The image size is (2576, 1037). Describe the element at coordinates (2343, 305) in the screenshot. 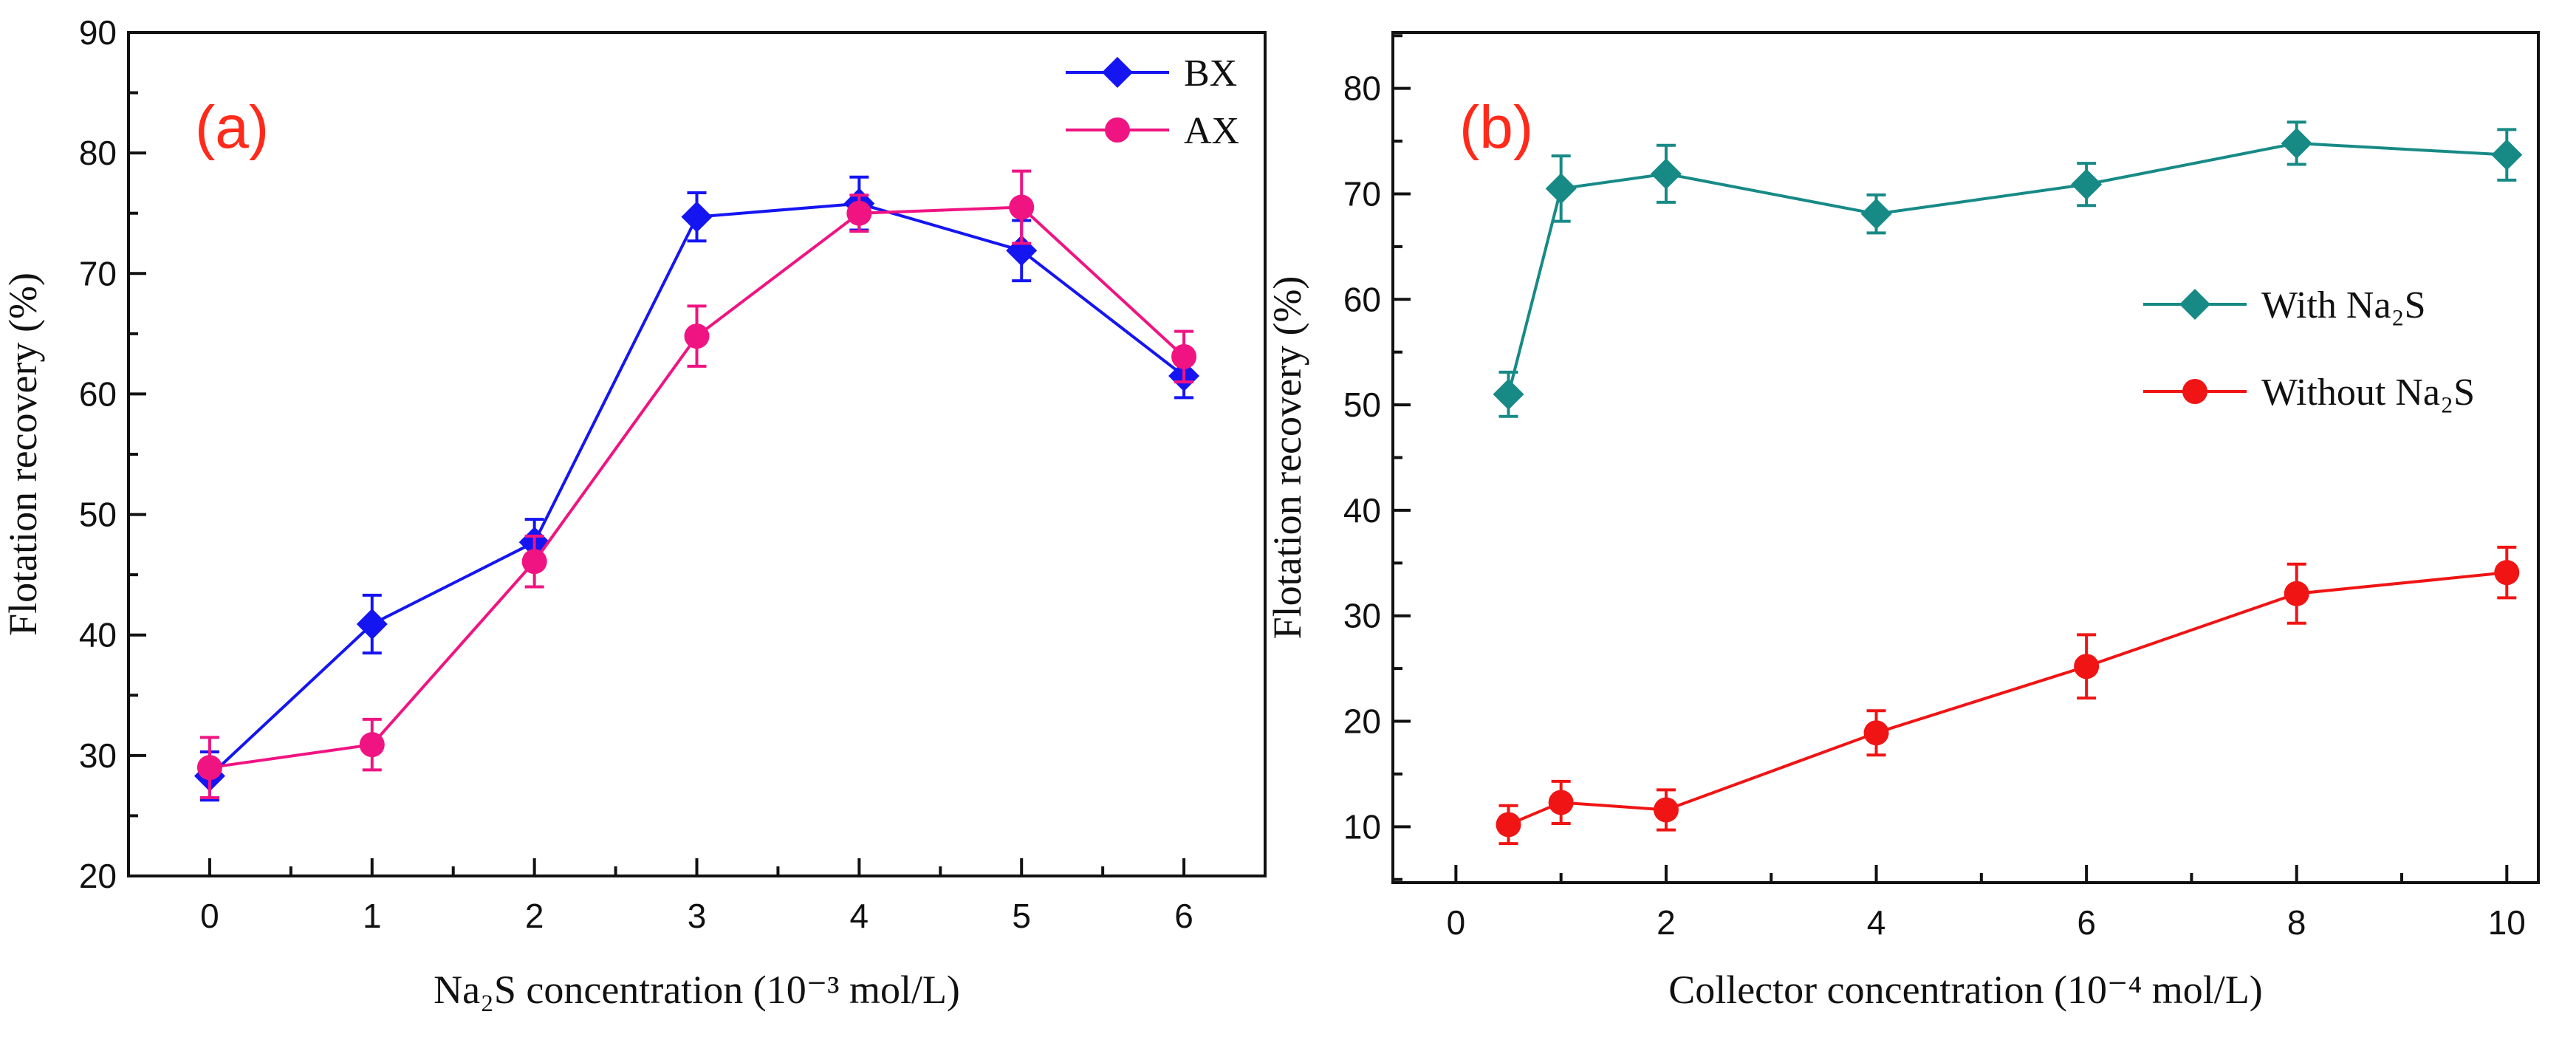

I see `legend-label: With Na₂S` at that location.